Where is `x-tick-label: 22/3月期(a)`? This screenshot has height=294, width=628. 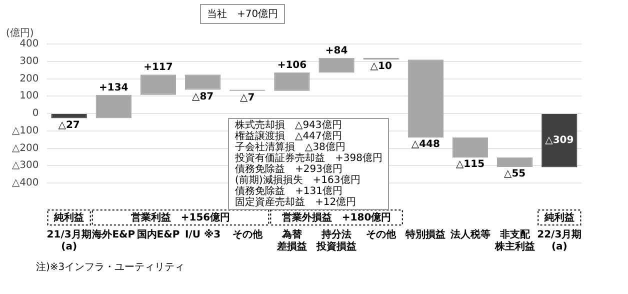
x-tick-label: 22/3月期(a) is located at coordinates (559, 240).